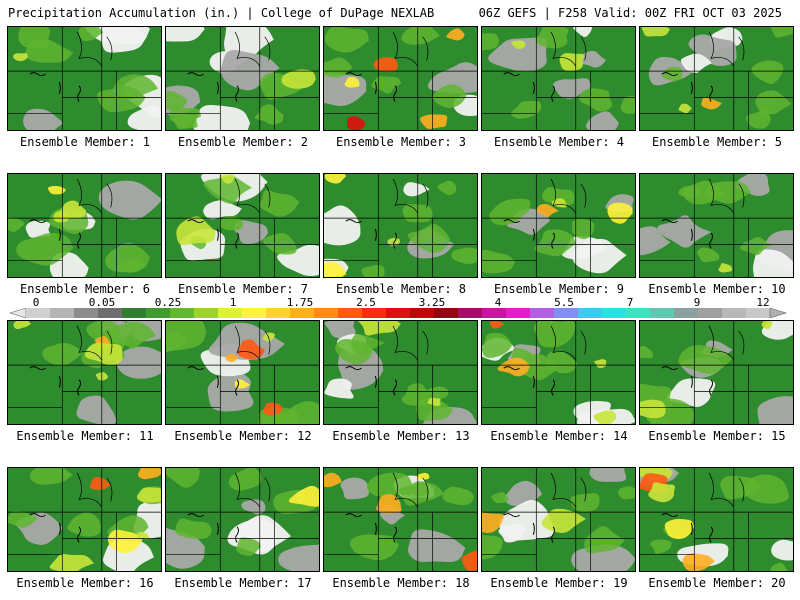 The image size is (800, 600). Describe the element at coordinates (85, 583) in the screenshot. I see `ensemble-member-label: Ensemble Member: 16` at that location.